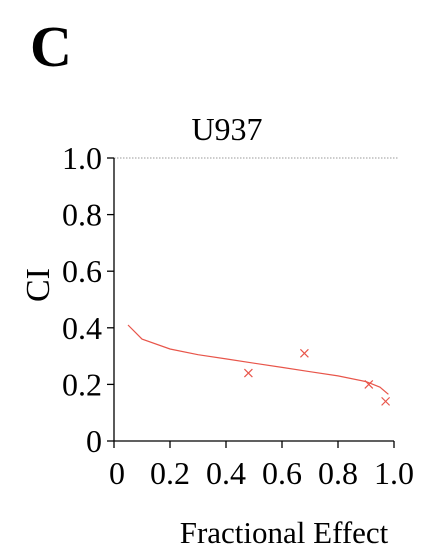  What do you see at coordinates (82, 328) in the screenshot?
I see `y-tick-label: 0.4` at bounding box center [82, 328].